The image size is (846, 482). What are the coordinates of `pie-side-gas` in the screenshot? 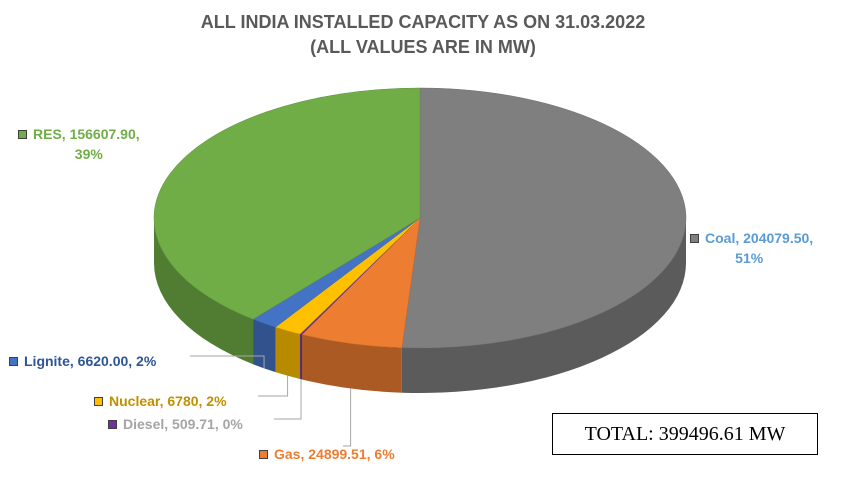 It's located at (351, 363).